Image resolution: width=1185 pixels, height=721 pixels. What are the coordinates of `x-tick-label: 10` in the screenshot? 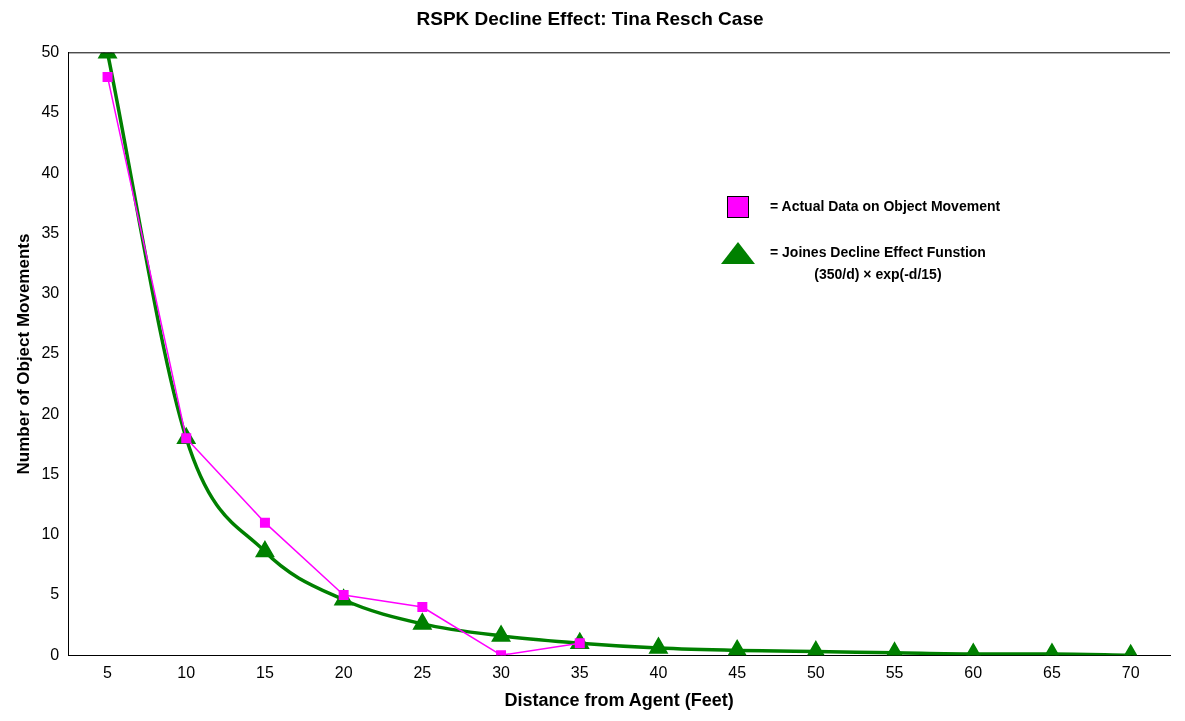 It's located at (186, 673).